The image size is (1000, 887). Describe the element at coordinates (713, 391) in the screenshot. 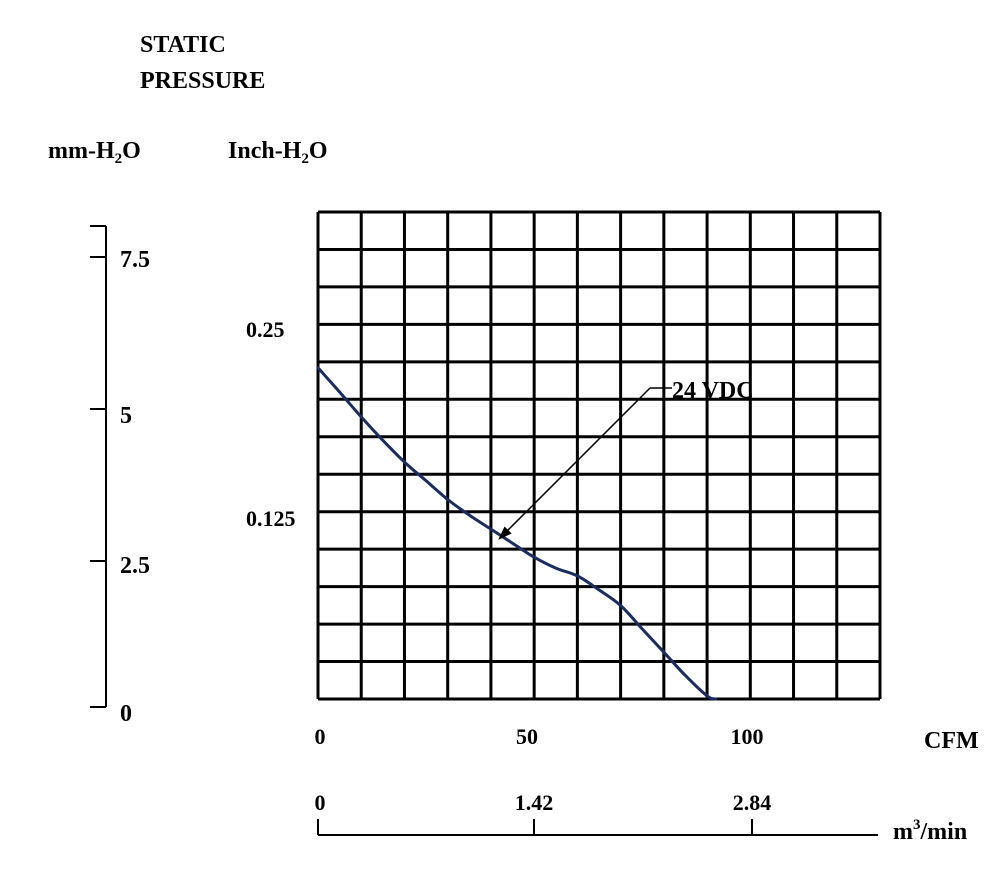

I see `series-annotation-label: 24 VDC` at that location.